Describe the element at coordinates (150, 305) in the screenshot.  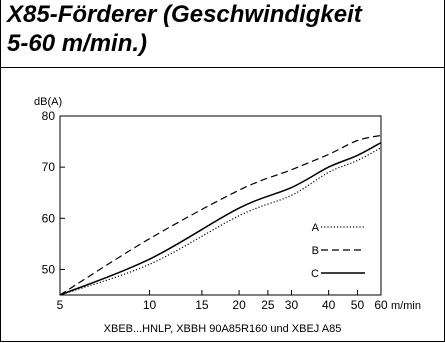
I see `x-tick-label: 10` at that location.